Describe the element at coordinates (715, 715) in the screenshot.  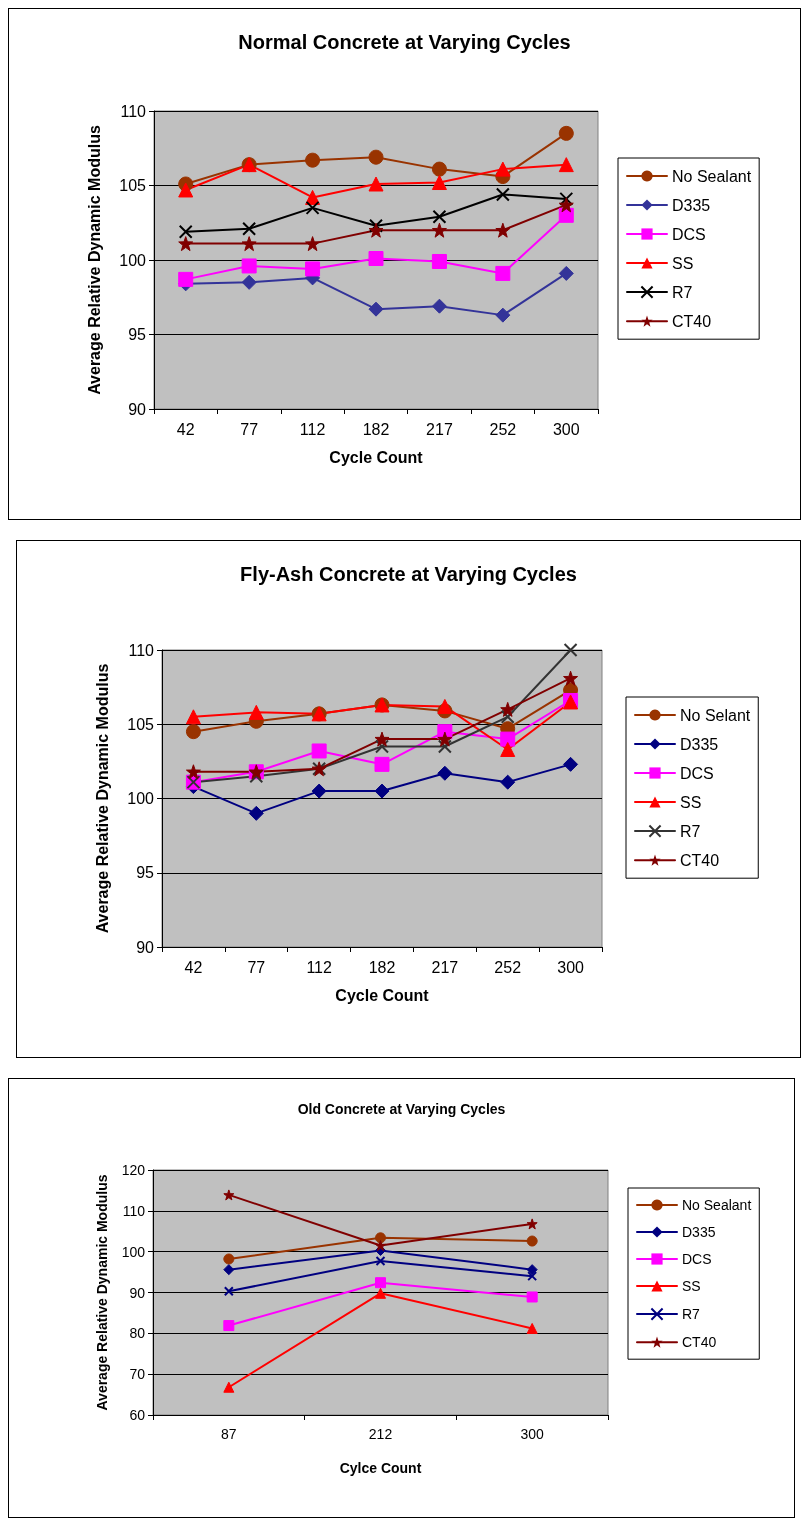
I see `legend-label: No Selant` at that location.